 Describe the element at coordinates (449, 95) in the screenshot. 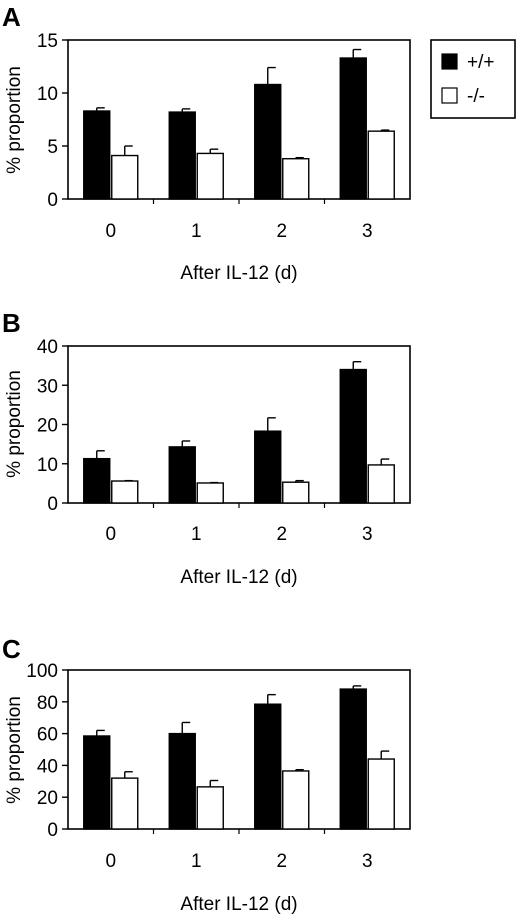

I see `legend-swatch-knockout` at that location.